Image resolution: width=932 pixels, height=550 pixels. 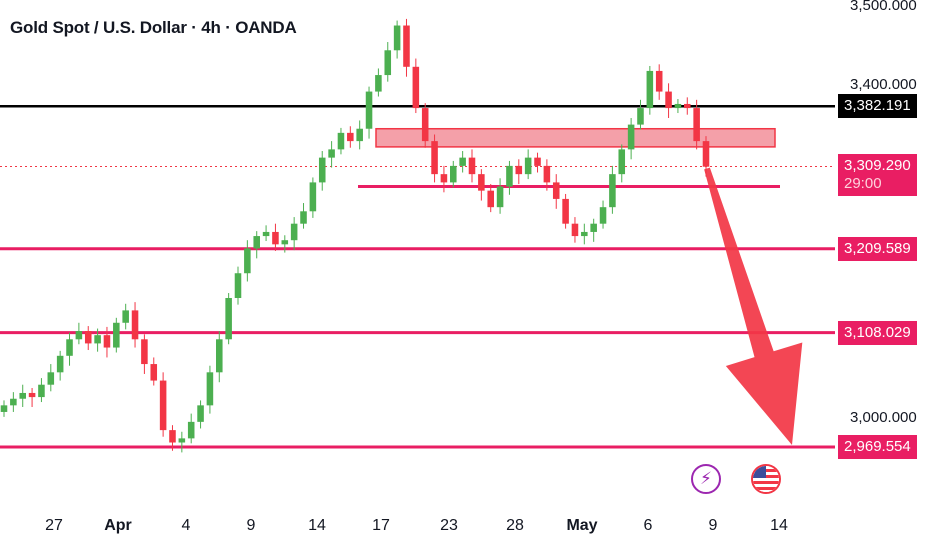 I want to click on us-flag-icon, so click(x=766, y=479).